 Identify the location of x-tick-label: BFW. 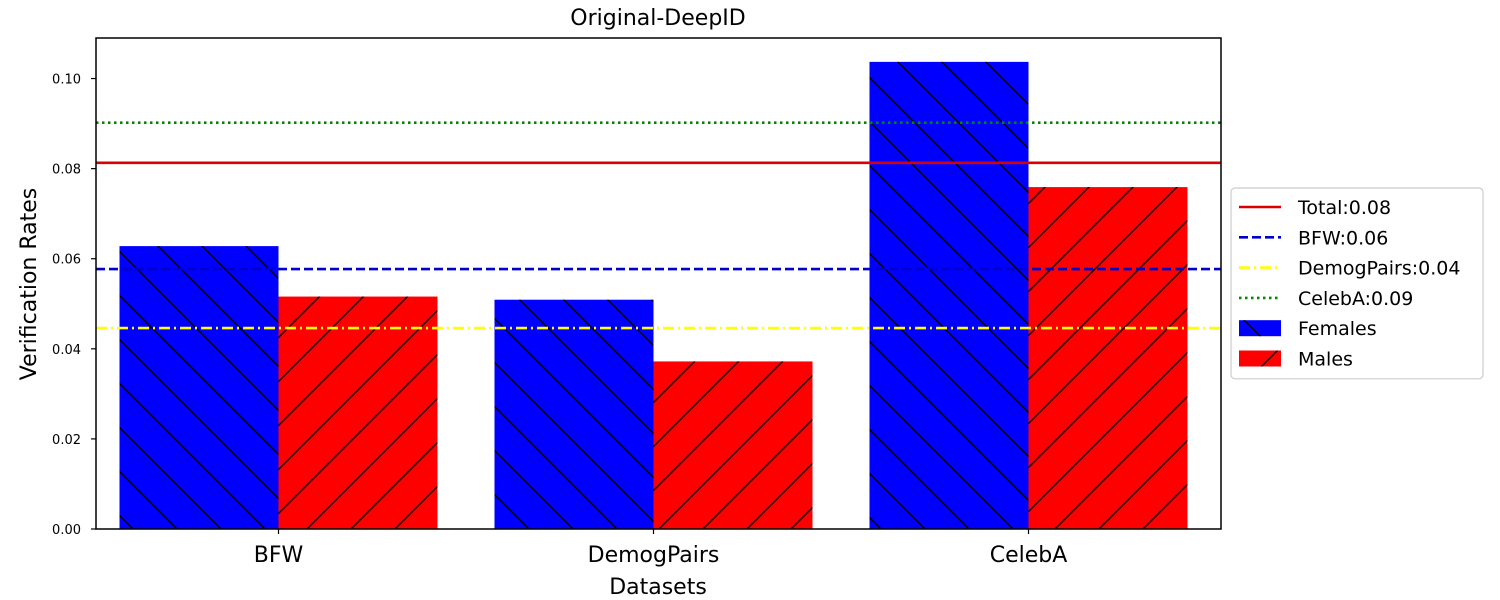
(279, 555).